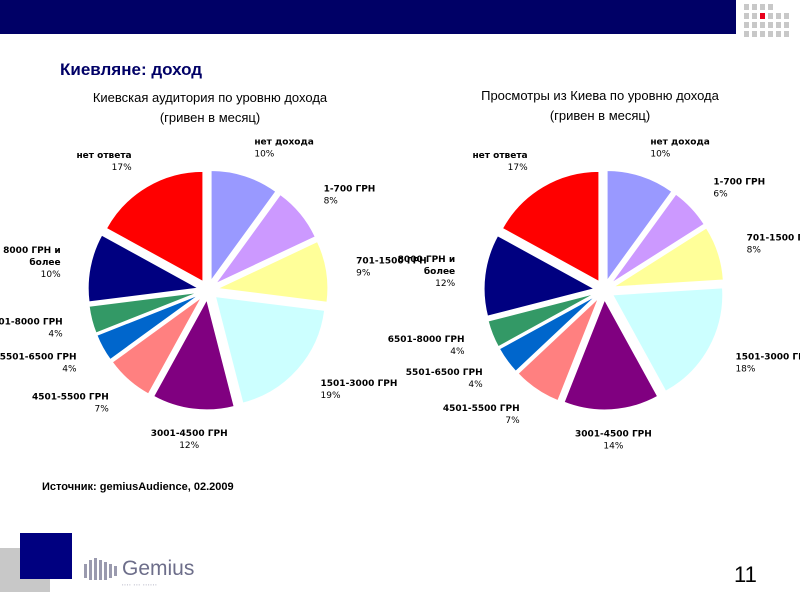 The image size is (800, 600). I want to click on page-number: 11, so click(745, 574).